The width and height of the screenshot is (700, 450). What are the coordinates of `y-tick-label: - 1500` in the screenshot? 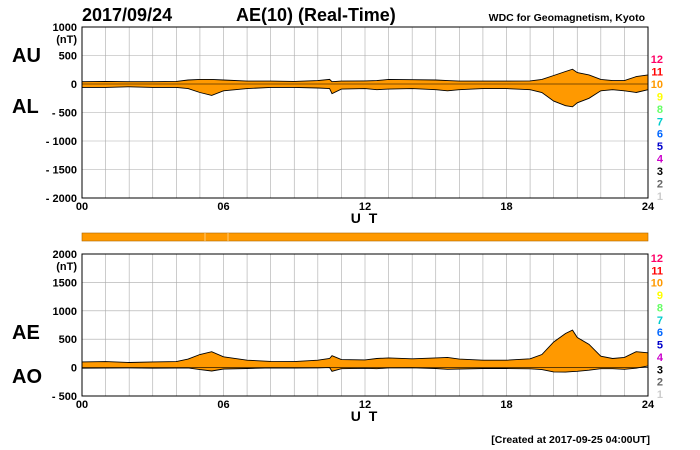 It's located at (61, 171).